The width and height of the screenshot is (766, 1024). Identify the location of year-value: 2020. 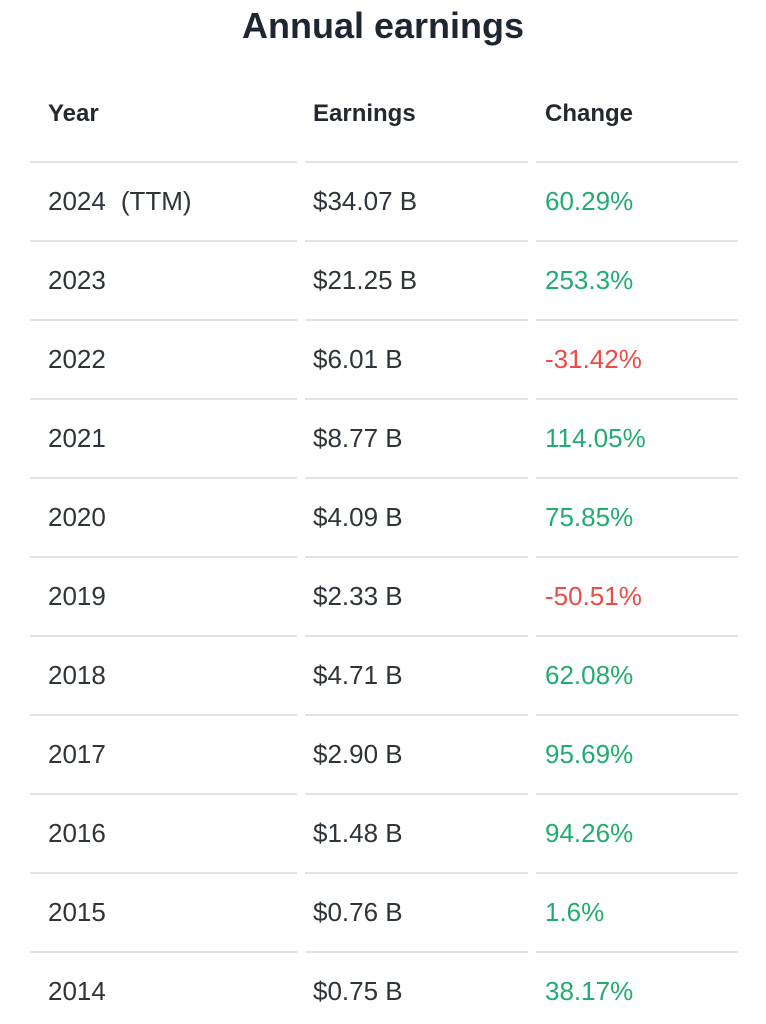
(77, 517).